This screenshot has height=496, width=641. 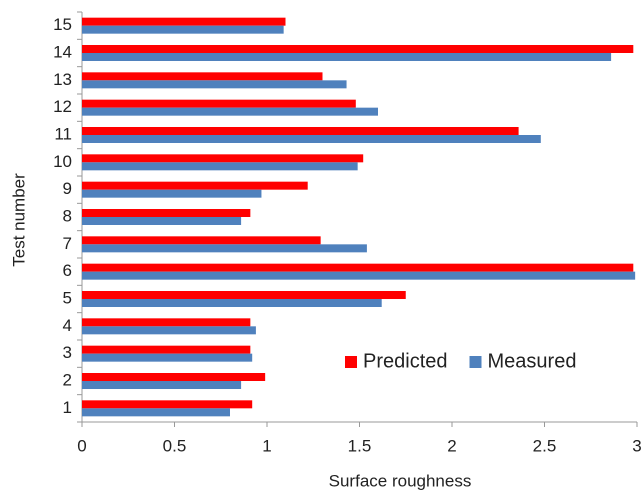 What do you see at coordinates (67, 352) in the screenshot?
I see `y-tick-label: 3` at bounding box center [67, 352].